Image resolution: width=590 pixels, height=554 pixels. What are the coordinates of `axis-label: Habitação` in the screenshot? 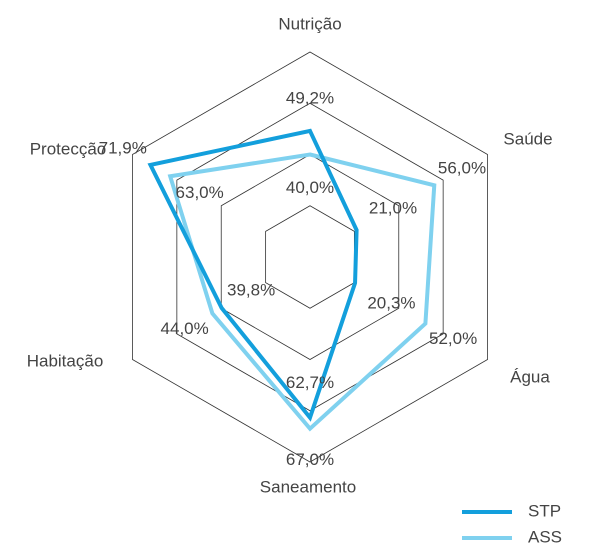 It's located at (65, 360).